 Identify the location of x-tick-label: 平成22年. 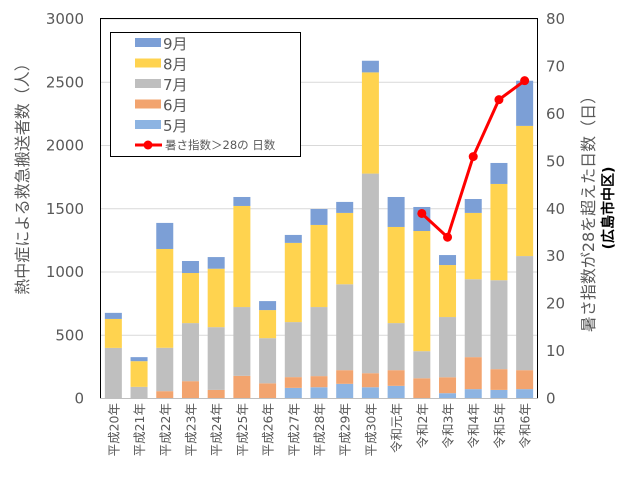
(165, 429).